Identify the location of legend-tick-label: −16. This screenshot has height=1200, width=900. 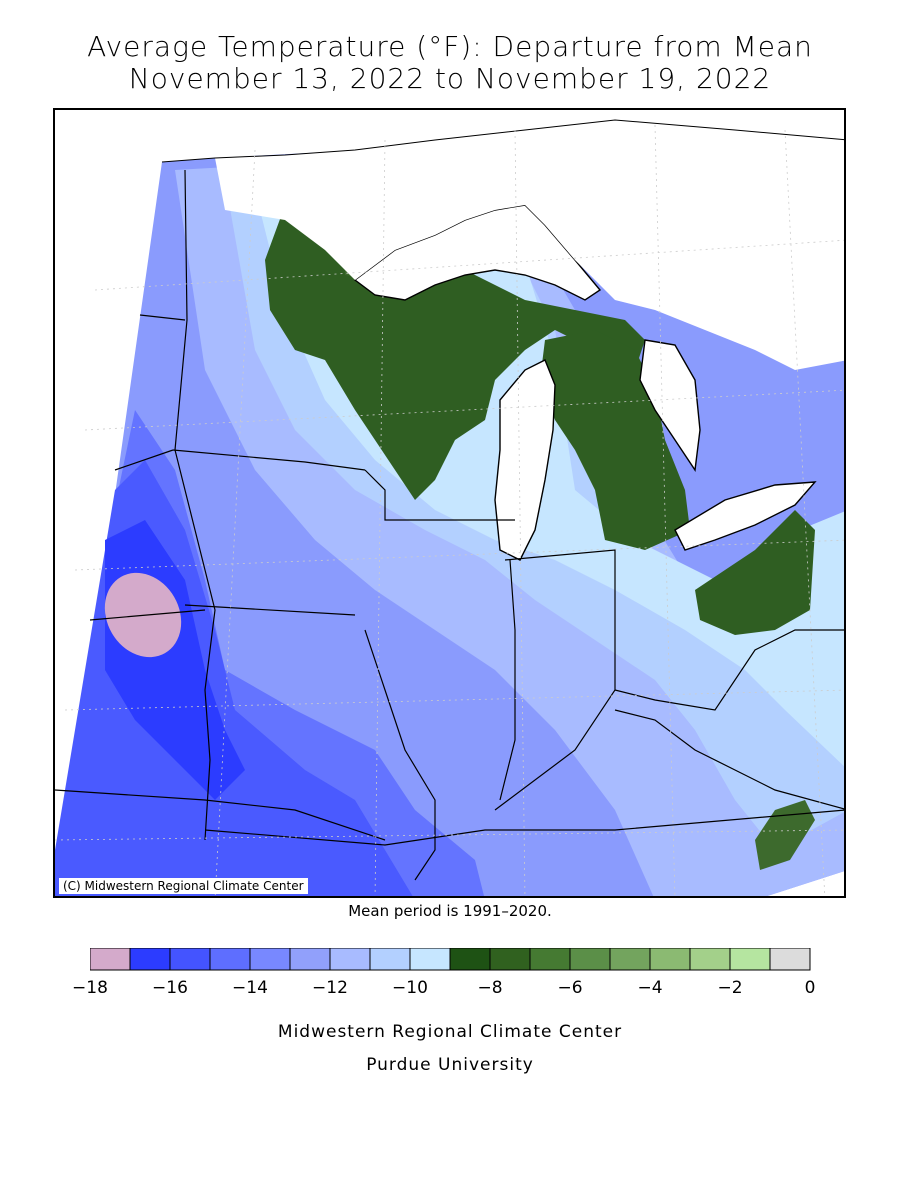
(170, 988).